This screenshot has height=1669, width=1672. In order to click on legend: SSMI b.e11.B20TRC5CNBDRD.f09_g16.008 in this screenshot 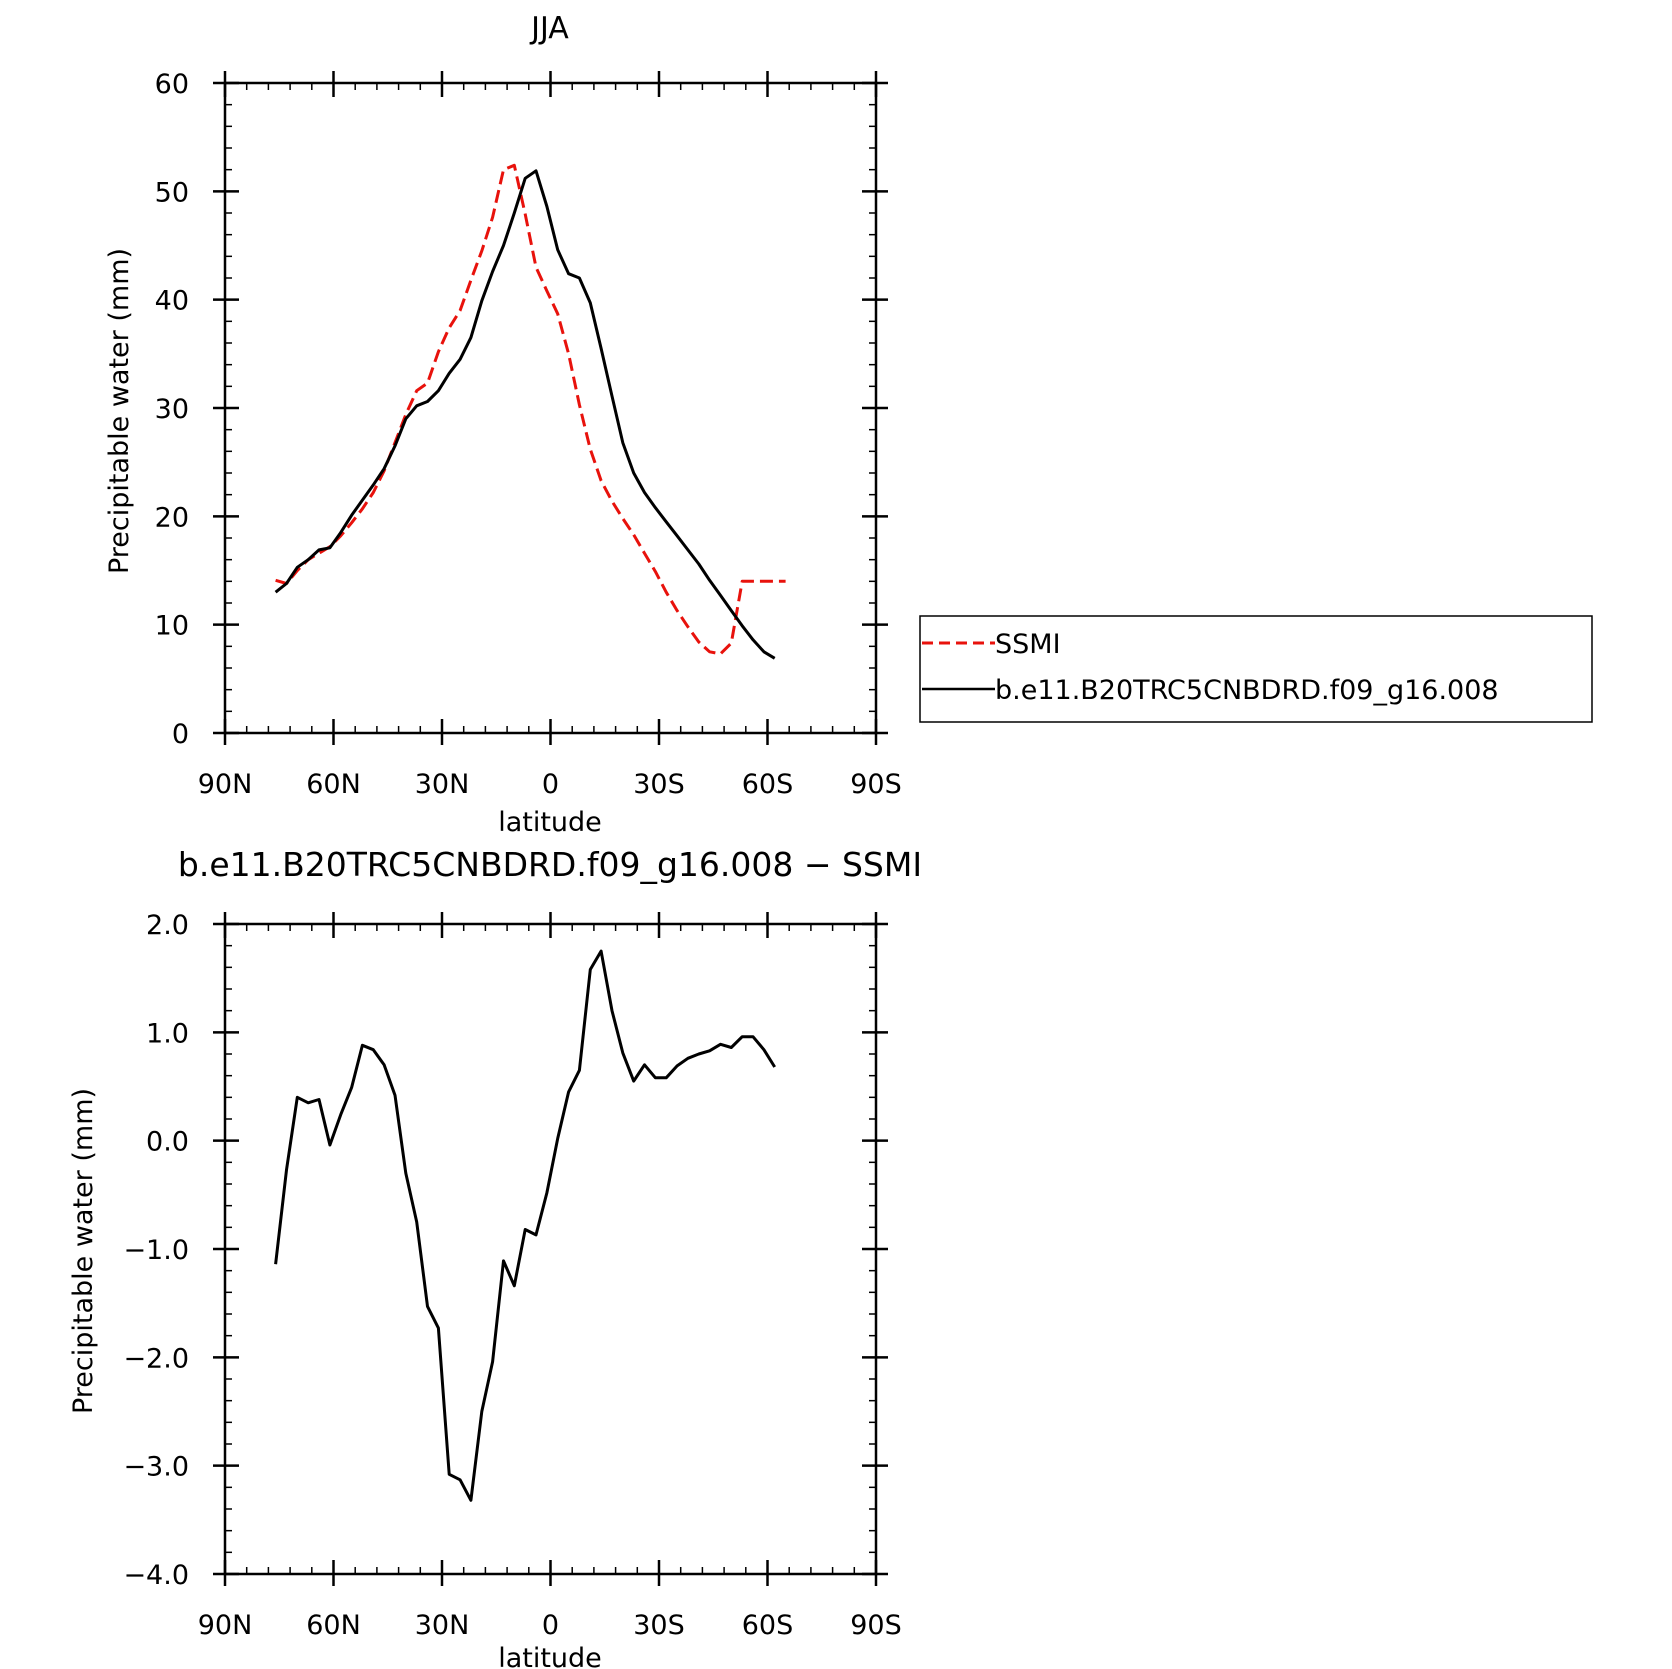, I will do `click(1256, 669)`.